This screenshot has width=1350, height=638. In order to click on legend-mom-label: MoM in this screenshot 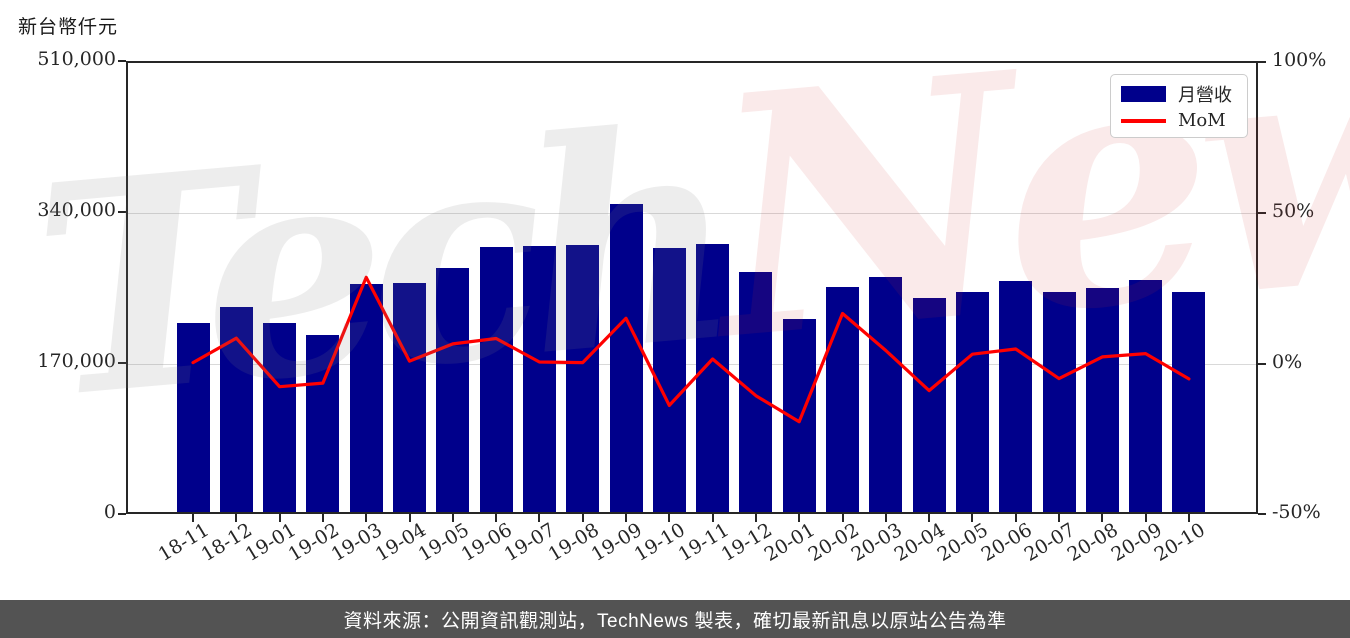, I will do `click(1202, 121)`.